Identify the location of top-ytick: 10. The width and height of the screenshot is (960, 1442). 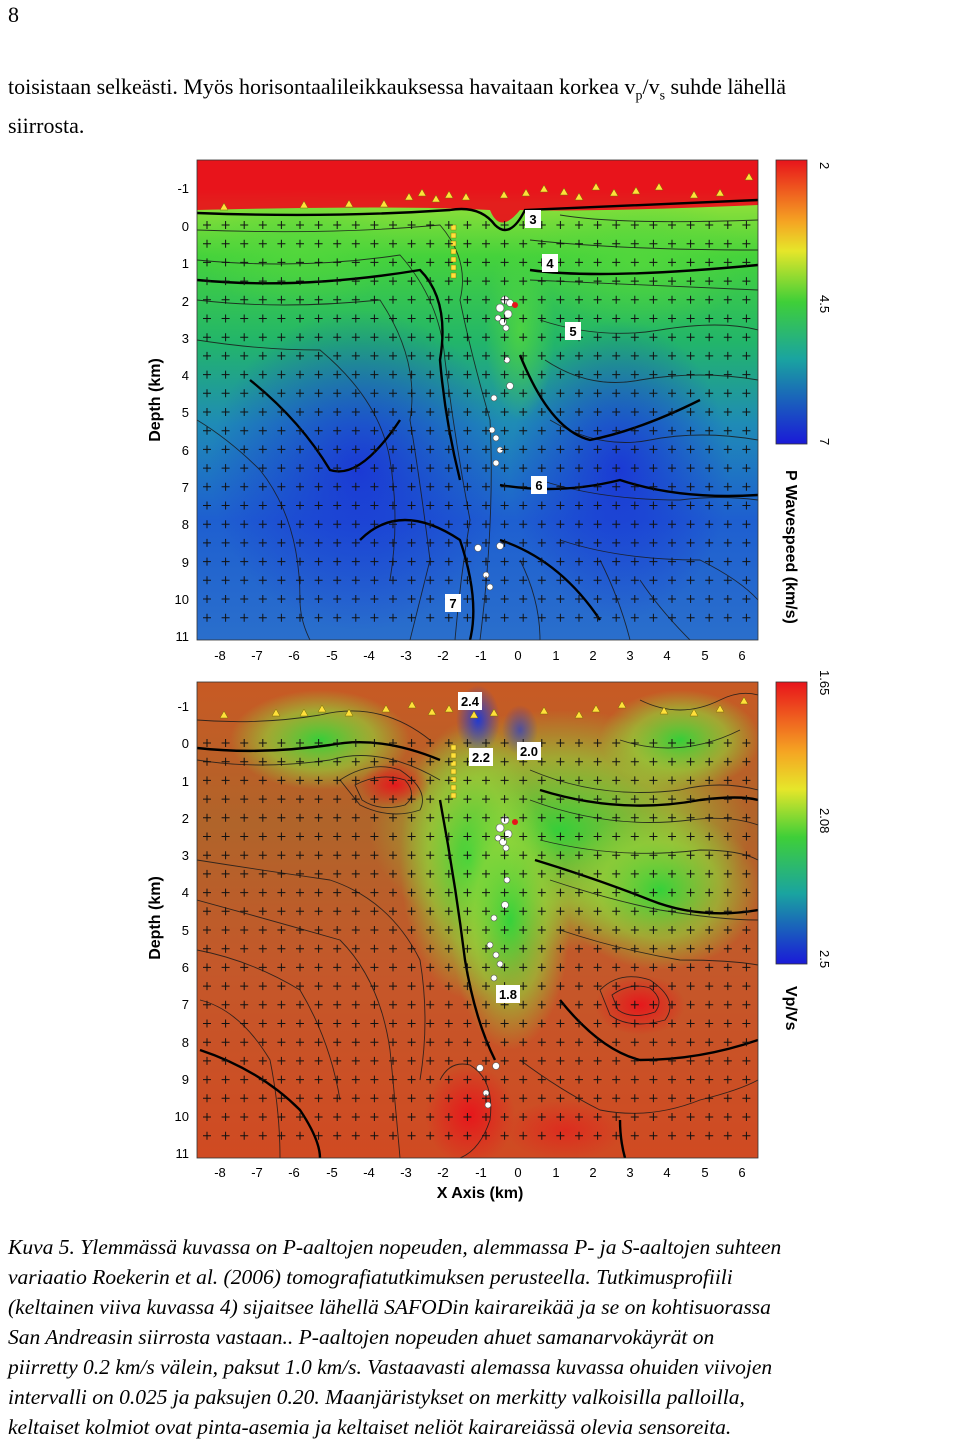
(182, 599).